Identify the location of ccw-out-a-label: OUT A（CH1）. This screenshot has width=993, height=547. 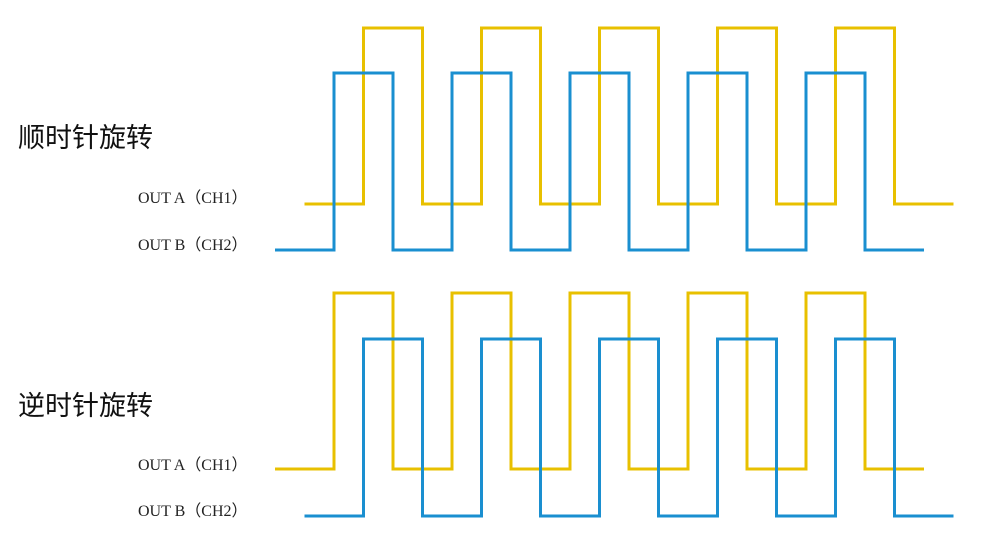
(193, 465).